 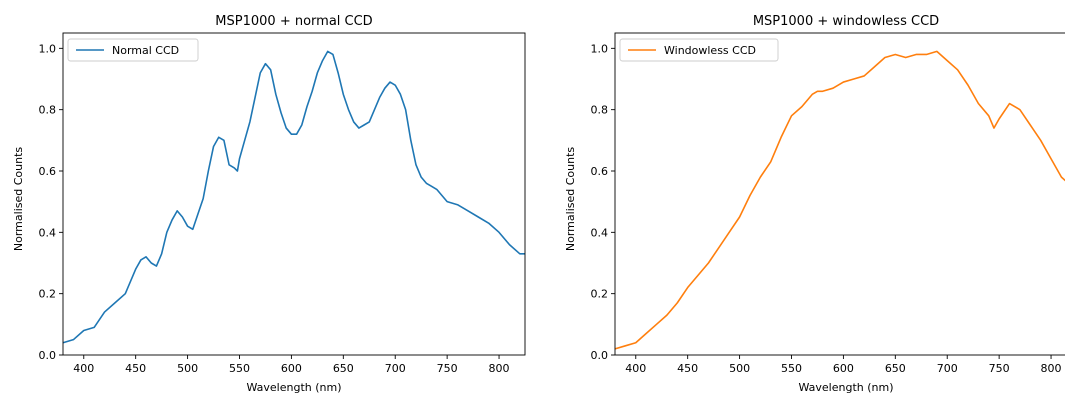 What do you see at coordinates (145, 50) in the screenshot?
I see `legend-label: Normal CCD` at bounding box center [145, 50].